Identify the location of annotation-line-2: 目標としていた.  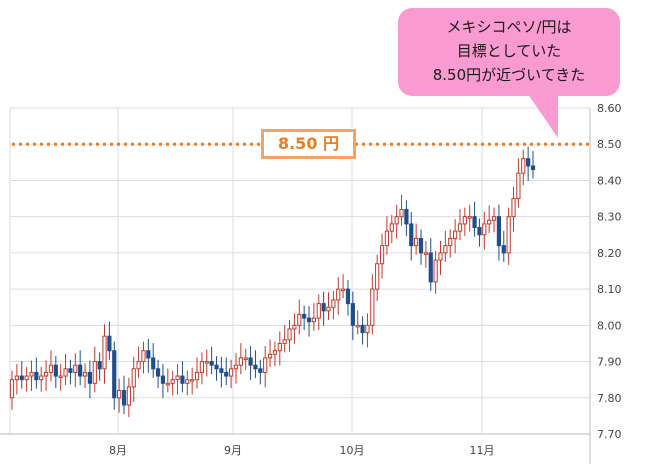
(509, 51).